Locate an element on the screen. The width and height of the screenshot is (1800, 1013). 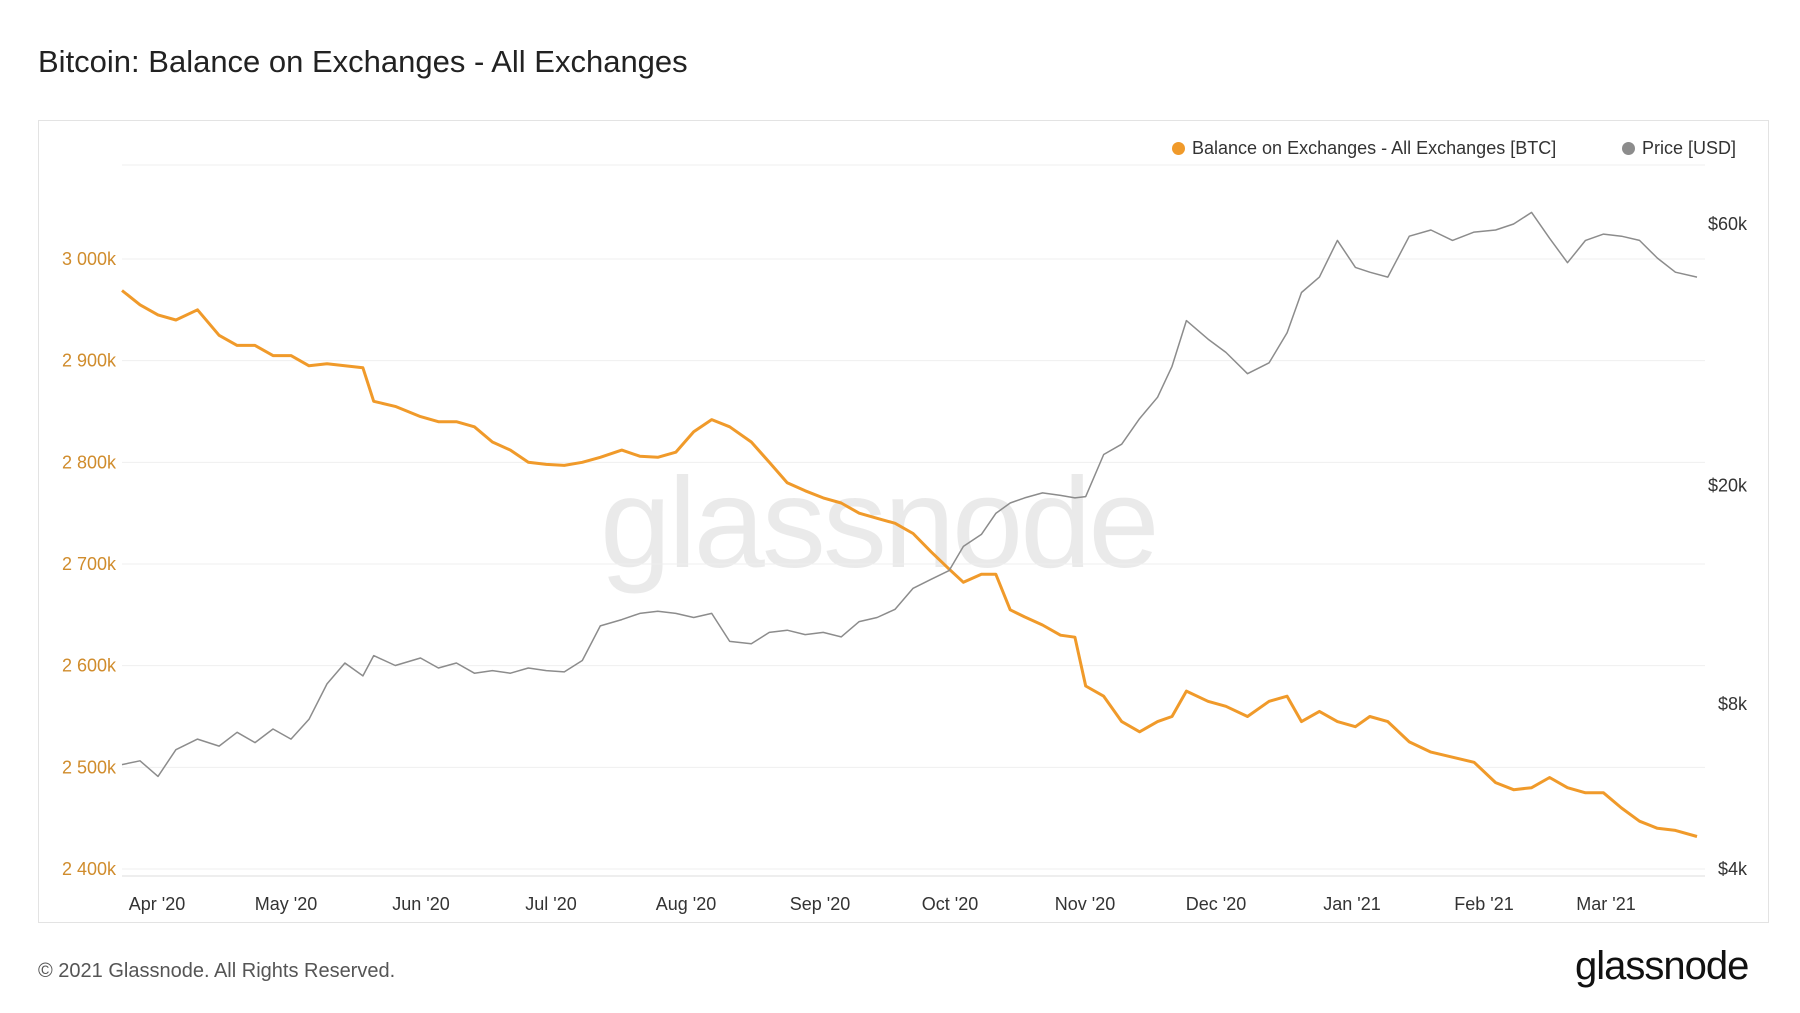
legend-item-price: Price [USD] is located at coordinates (1679, 148).